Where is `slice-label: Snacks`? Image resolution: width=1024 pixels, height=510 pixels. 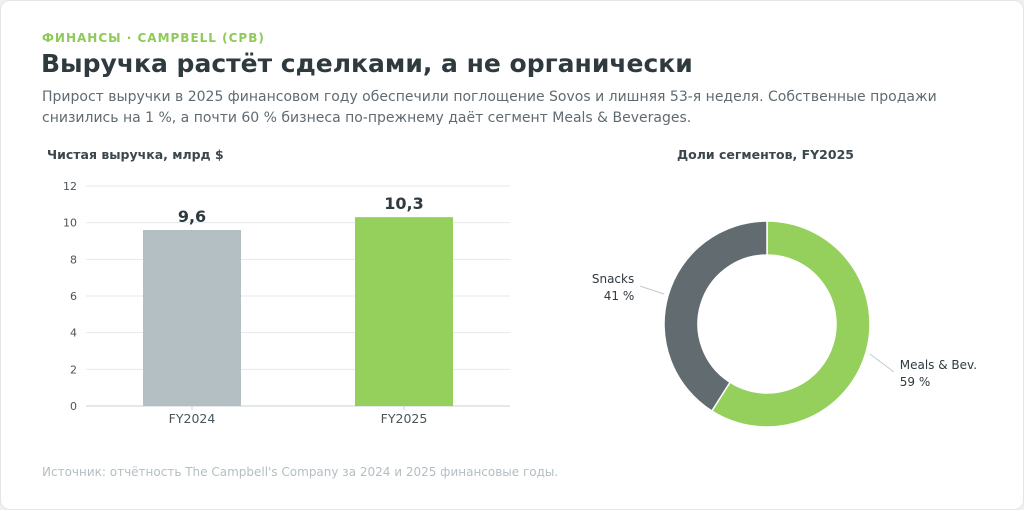 slice-label: Snacks is located at coordinates (613, 279).